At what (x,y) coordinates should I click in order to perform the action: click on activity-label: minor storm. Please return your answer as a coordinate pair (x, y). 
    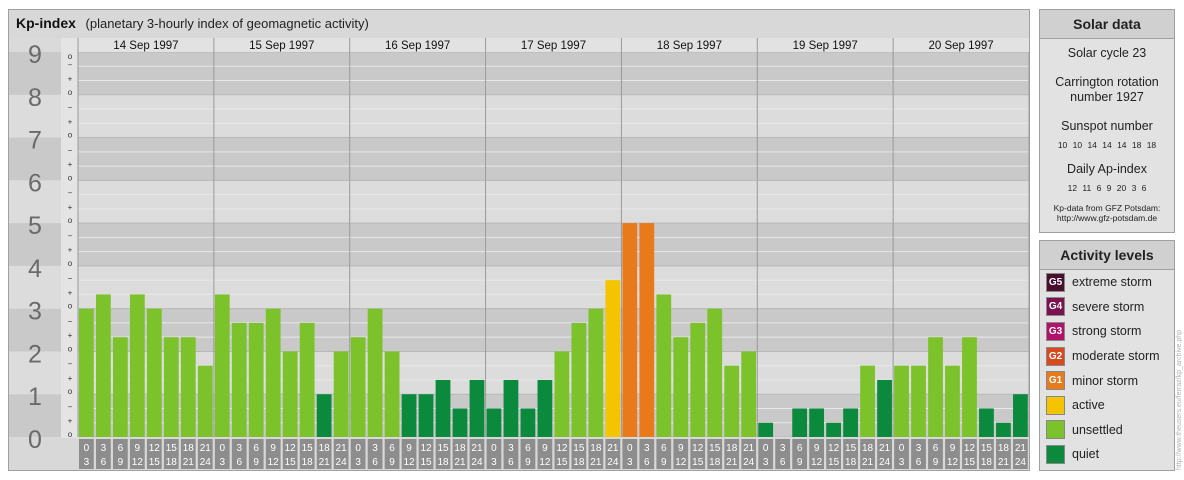
    Looking at the image, I should click on (1105, 380).